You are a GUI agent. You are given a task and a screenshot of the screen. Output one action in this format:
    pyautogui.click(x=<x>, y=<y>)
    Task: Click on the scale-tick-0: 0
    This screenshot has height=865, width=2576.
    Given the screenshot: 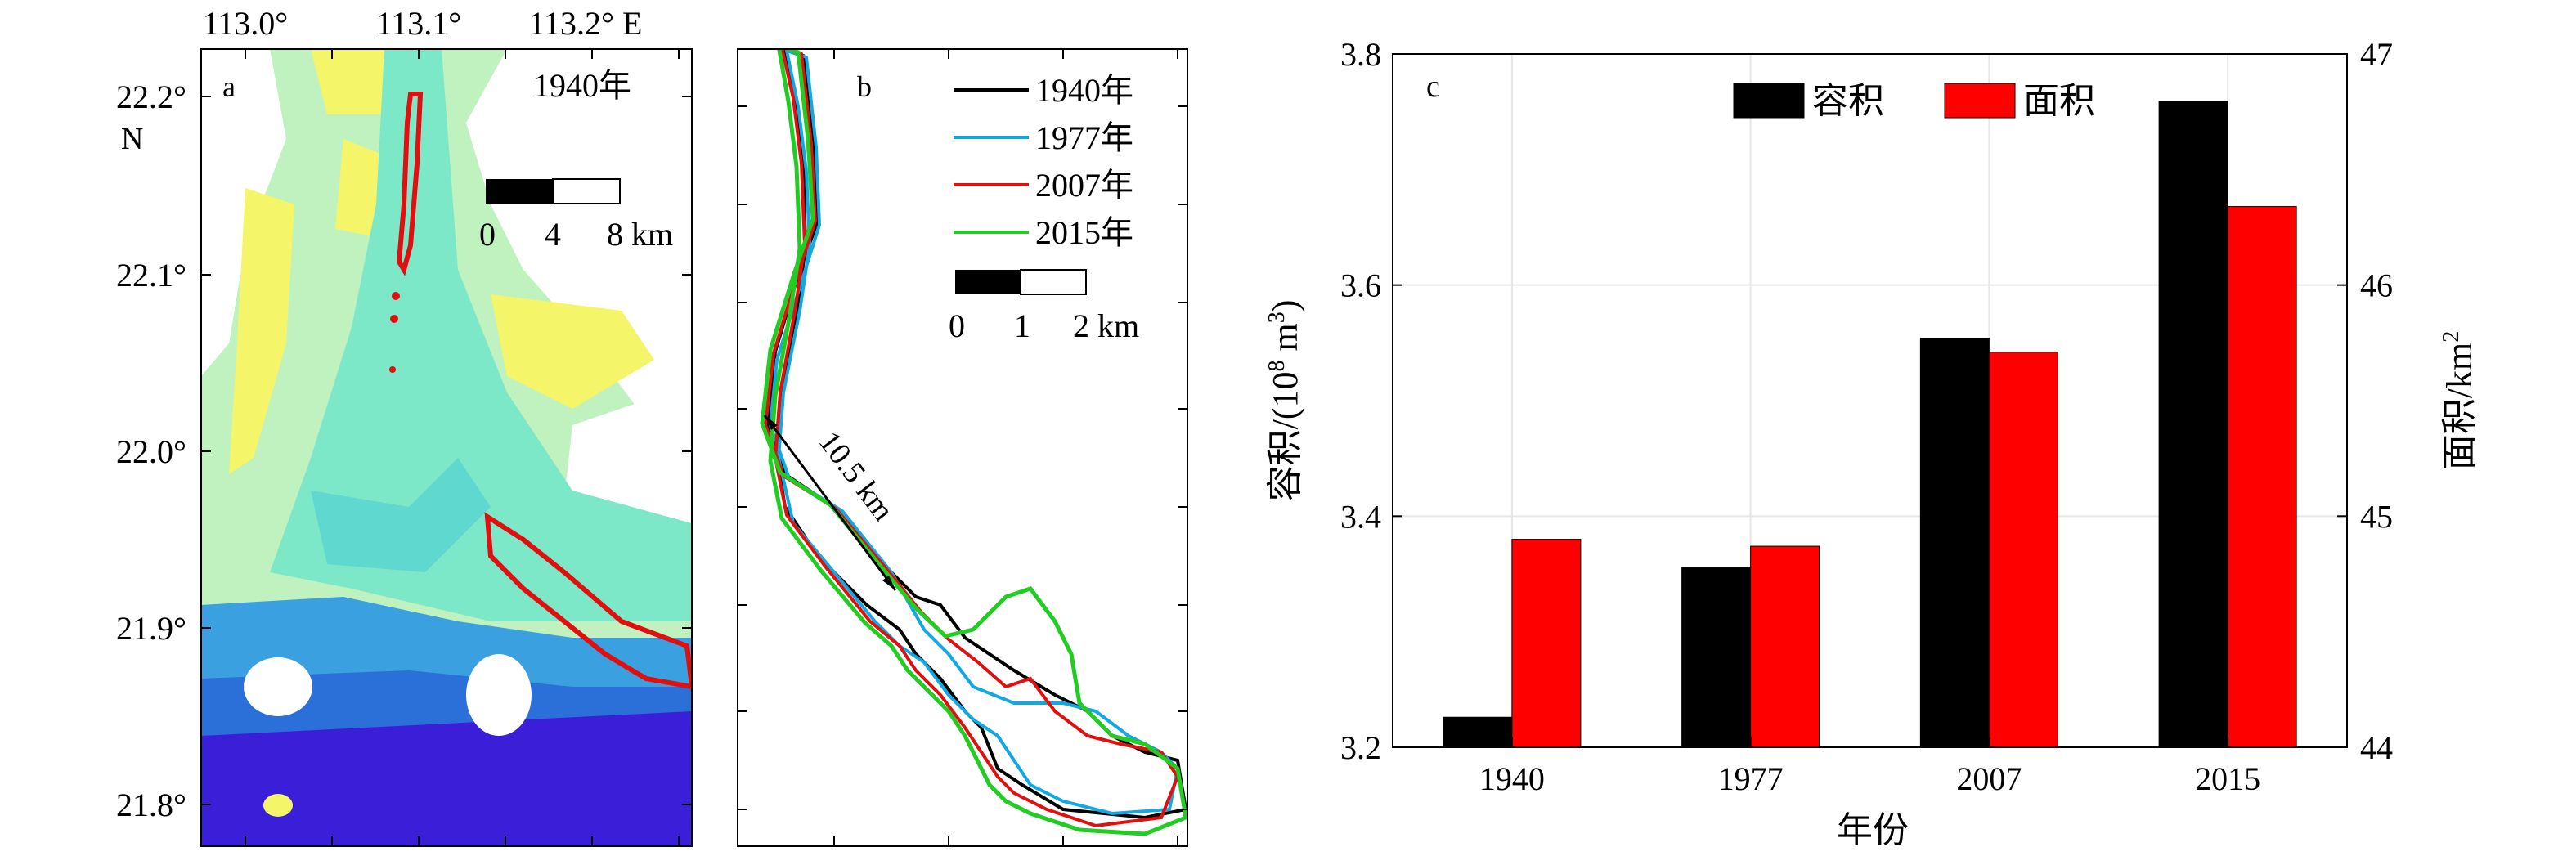 What is the action you would take?
    pyautogui.click(x=488, y=234)
    